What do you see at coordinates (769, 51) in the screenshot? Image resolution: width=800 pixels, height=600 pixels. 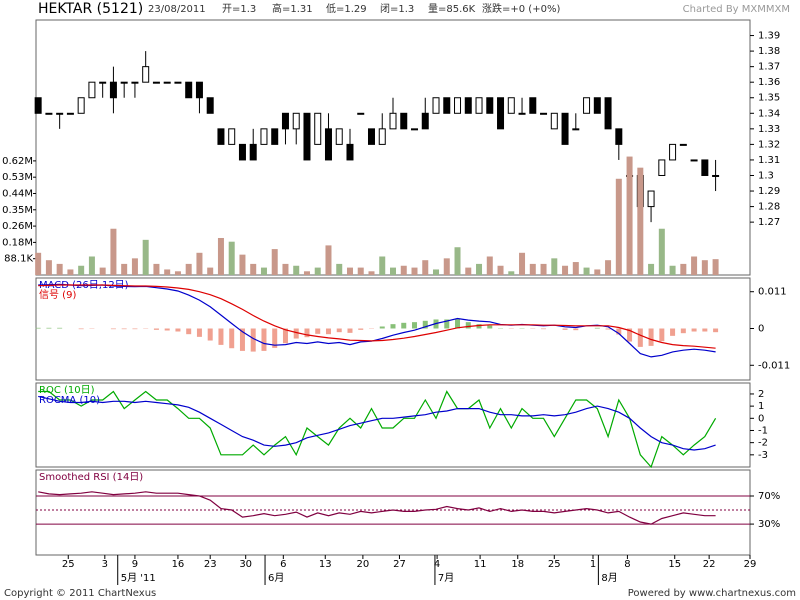 I see `y-tick-label: 1.38` at bounding box center [769, 51].